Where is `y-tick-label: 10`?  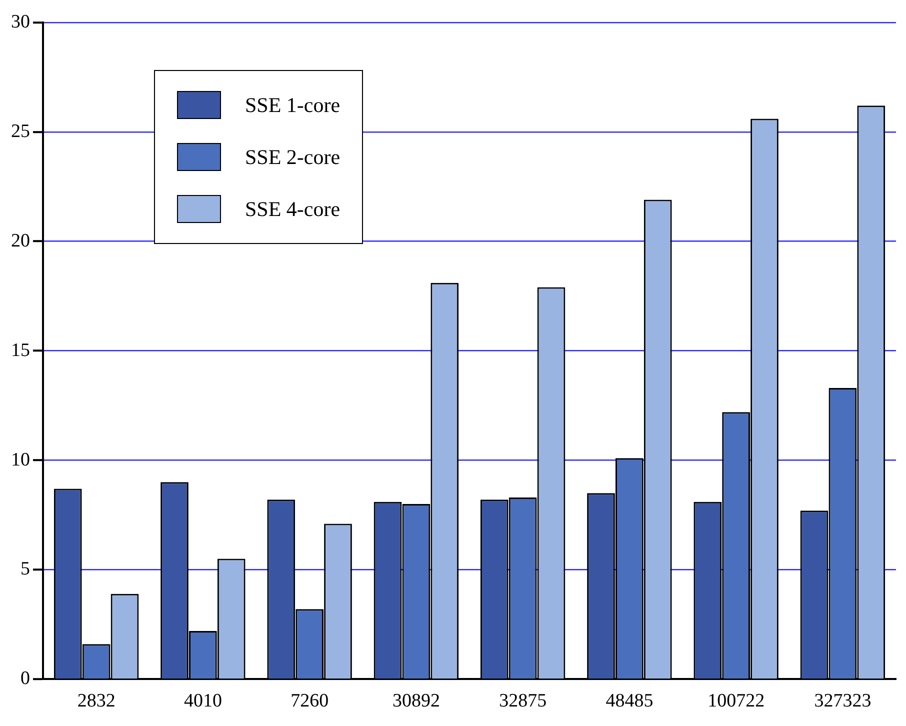 y-tick-label: 10 is located at coordinates (20, 459).